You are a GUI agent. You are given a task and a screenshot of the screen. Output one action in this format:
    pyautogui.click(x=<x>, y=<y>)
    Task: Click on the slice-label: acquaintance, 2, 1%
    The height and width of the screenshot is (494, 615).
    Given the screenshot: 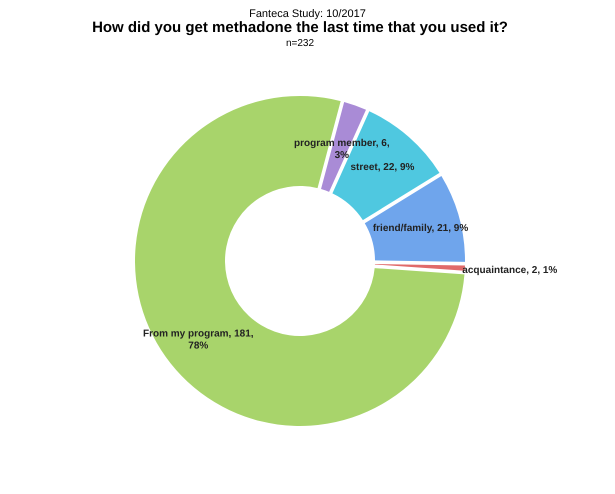 What is the action you would take?
    pyautogui.click(x=510, y=270)
    